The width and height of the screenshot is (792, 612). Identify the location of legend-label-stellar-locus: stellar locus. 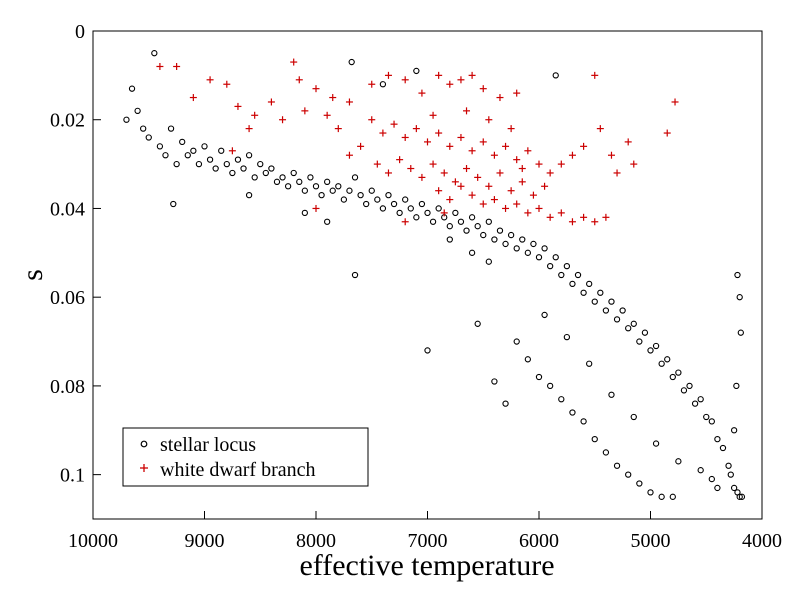
(208, 445).